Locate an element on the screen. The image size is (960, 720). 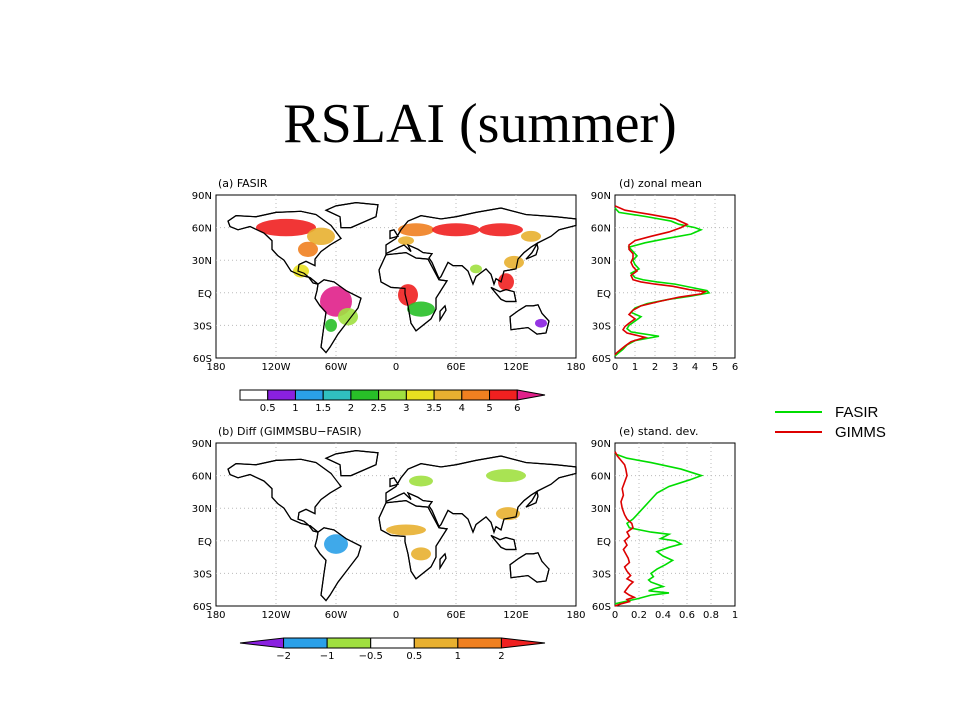
panel-title: (b) Diff (GIMMSBU−FASIR) is located at coordinates (290, 431).